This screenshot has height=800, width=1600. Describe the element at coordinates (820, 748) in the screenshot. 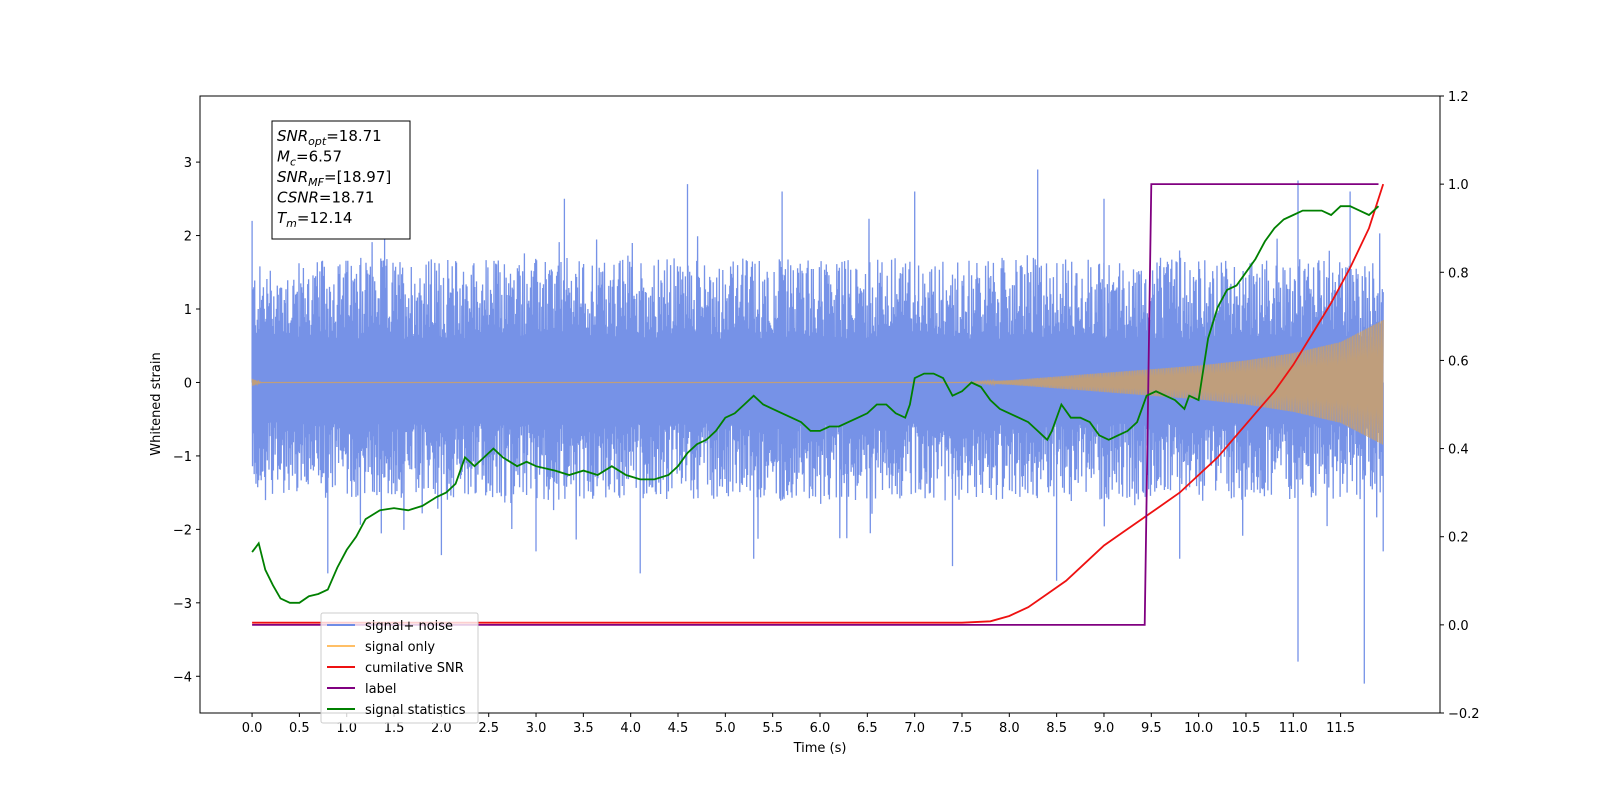

I see `x-axis-label: Time (s)` at that location.